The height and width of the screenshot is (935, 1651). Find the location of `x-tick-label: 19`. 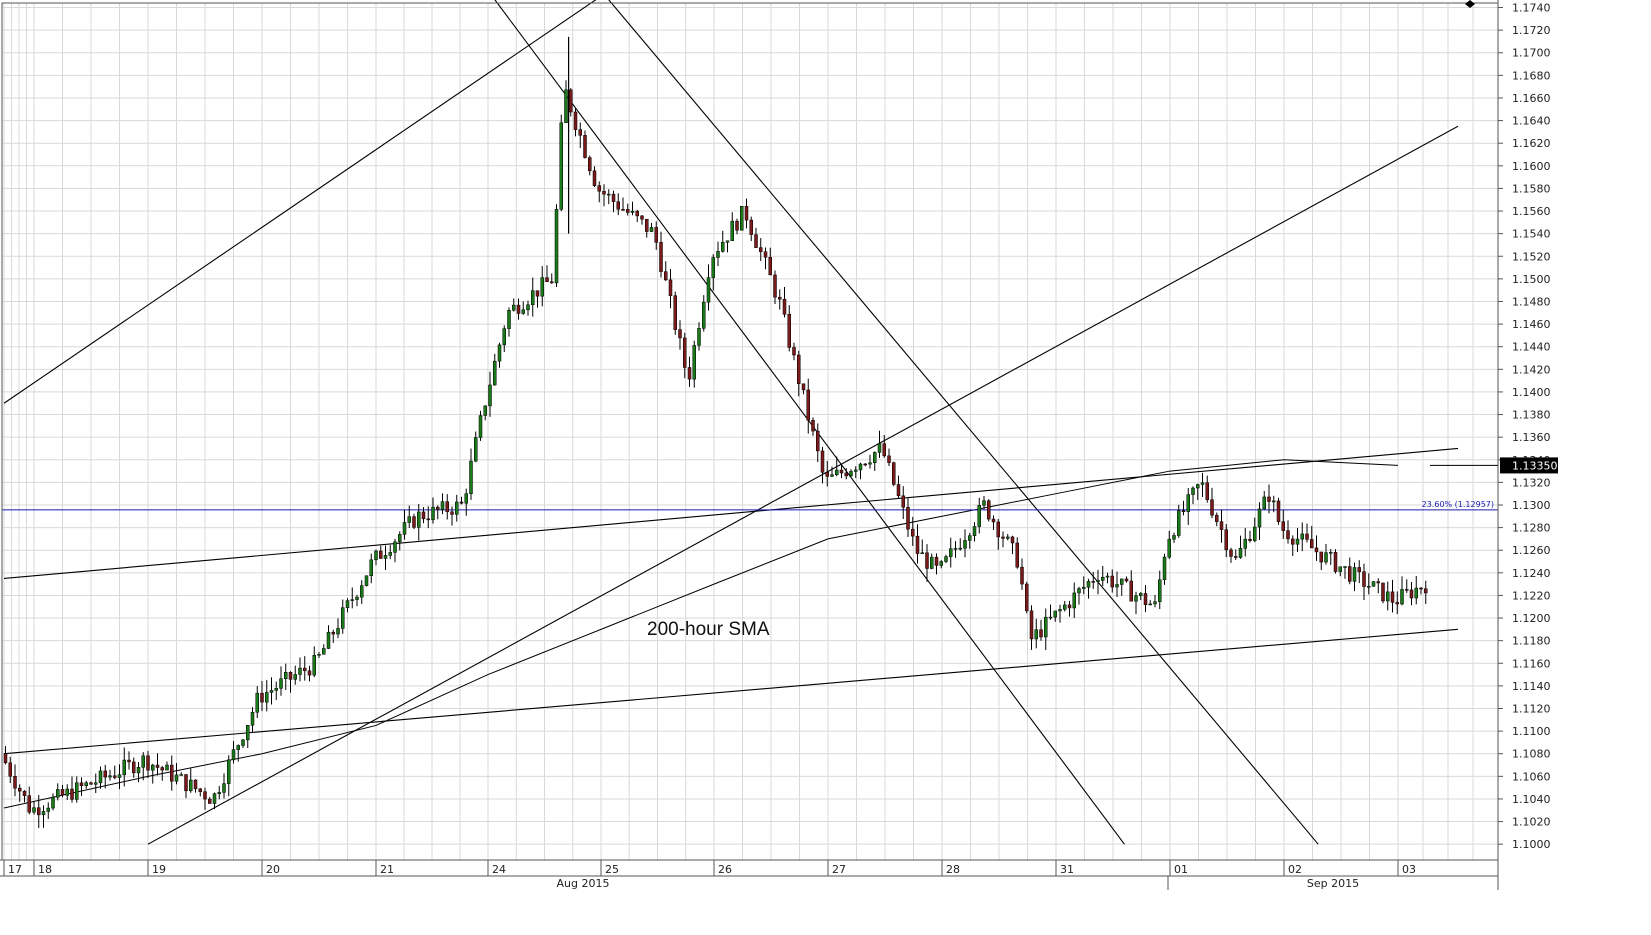

x-tick-label: 19 is located at coordinates (159, 869).